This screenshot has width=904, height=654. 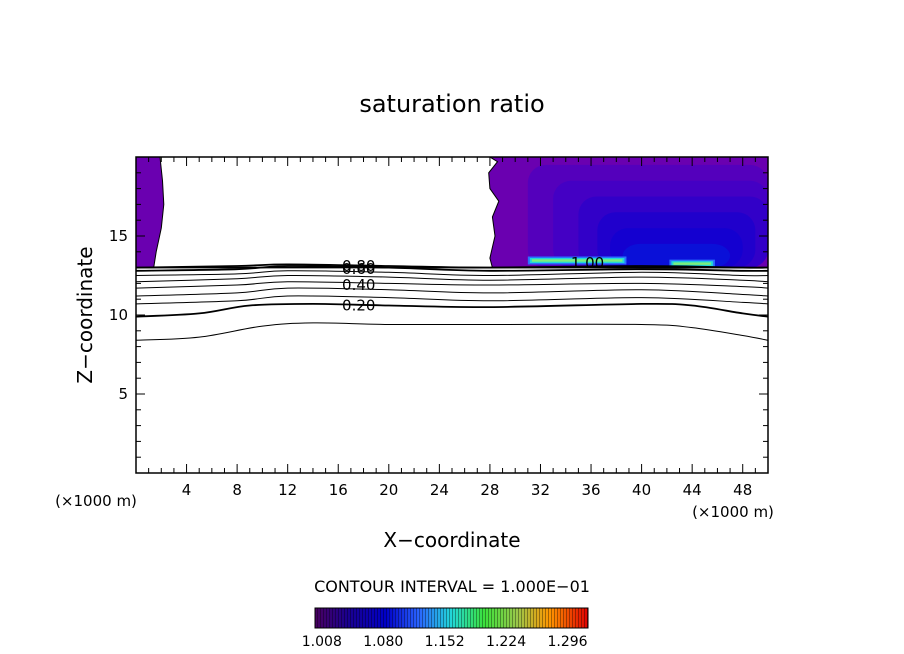 What do you see at coordinates (641, 490) in the screenshot?
I see `x-tick-label: 40` at bounding box center [641, 490].